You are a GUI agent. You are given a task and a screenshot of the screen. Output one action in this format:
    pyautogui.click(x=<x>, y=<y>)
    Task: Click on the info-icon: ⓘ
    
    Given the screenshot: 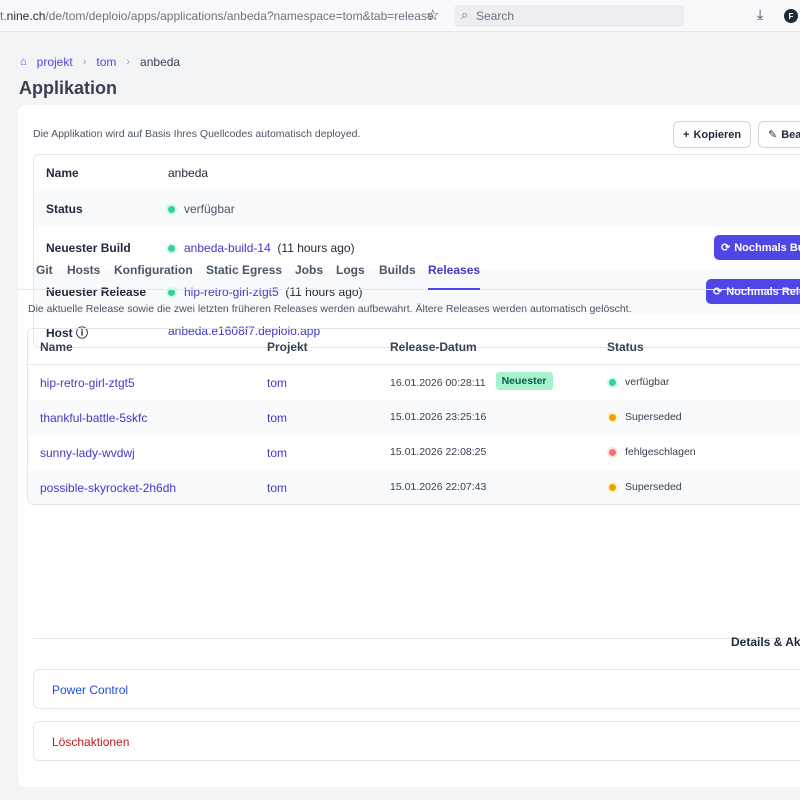 What is the action you would take?
    pyautogui.click(x=82, y=333)
    